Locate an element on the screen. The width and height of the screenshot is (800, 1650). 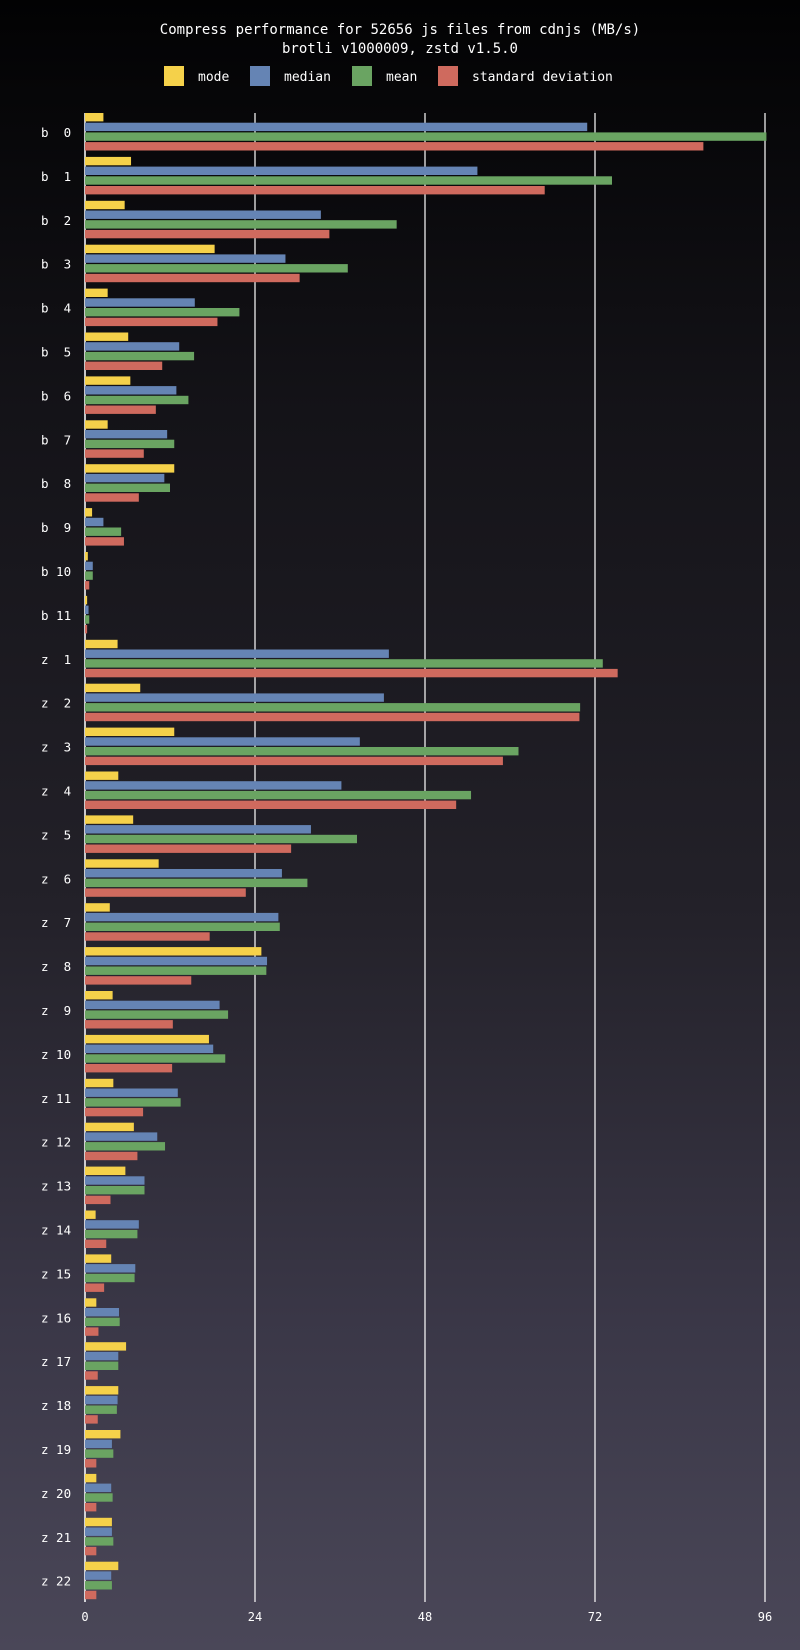
bar-group-z4 is located at coordinates (278, 790).